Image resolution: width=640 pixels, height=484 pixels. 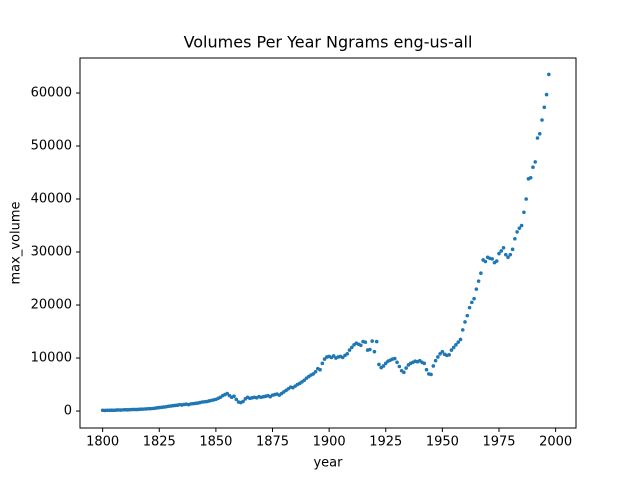 What do you see at coordinates (555, 442) in the screenshot?
I see `x-tick-label: 2000` at bounding box center [555, 442].